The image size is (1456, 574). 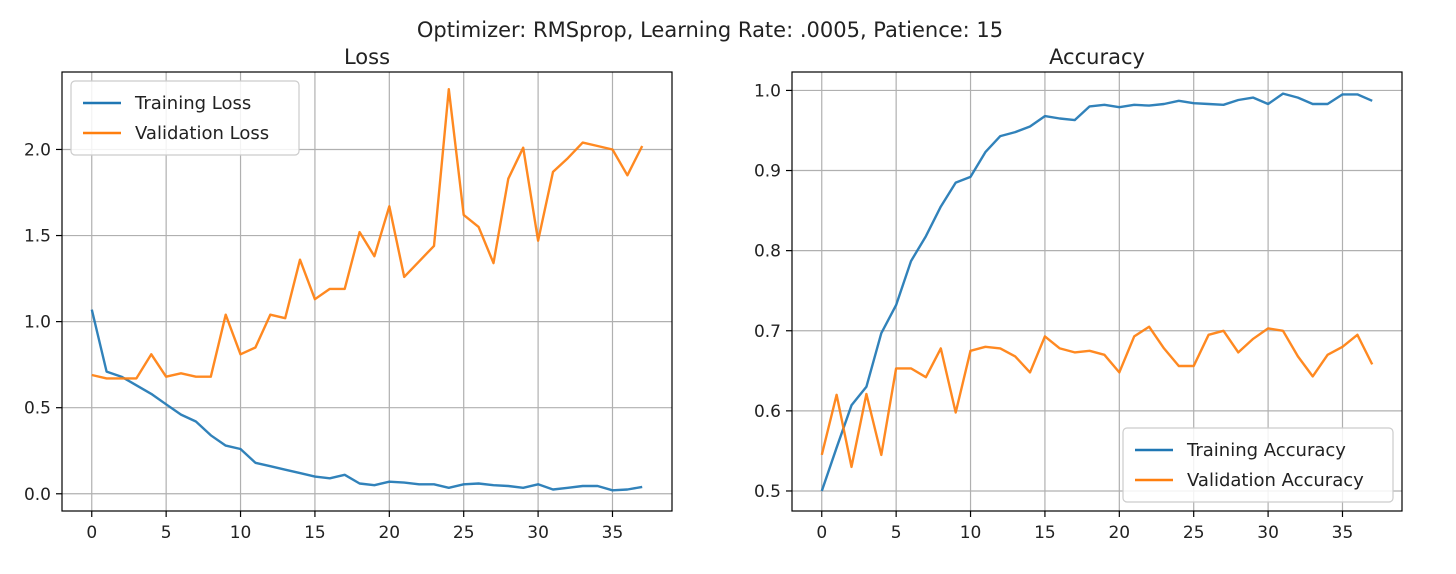 I want to click on loss-legend: Training Loss Validation Loss, so click(x=185, y=118).